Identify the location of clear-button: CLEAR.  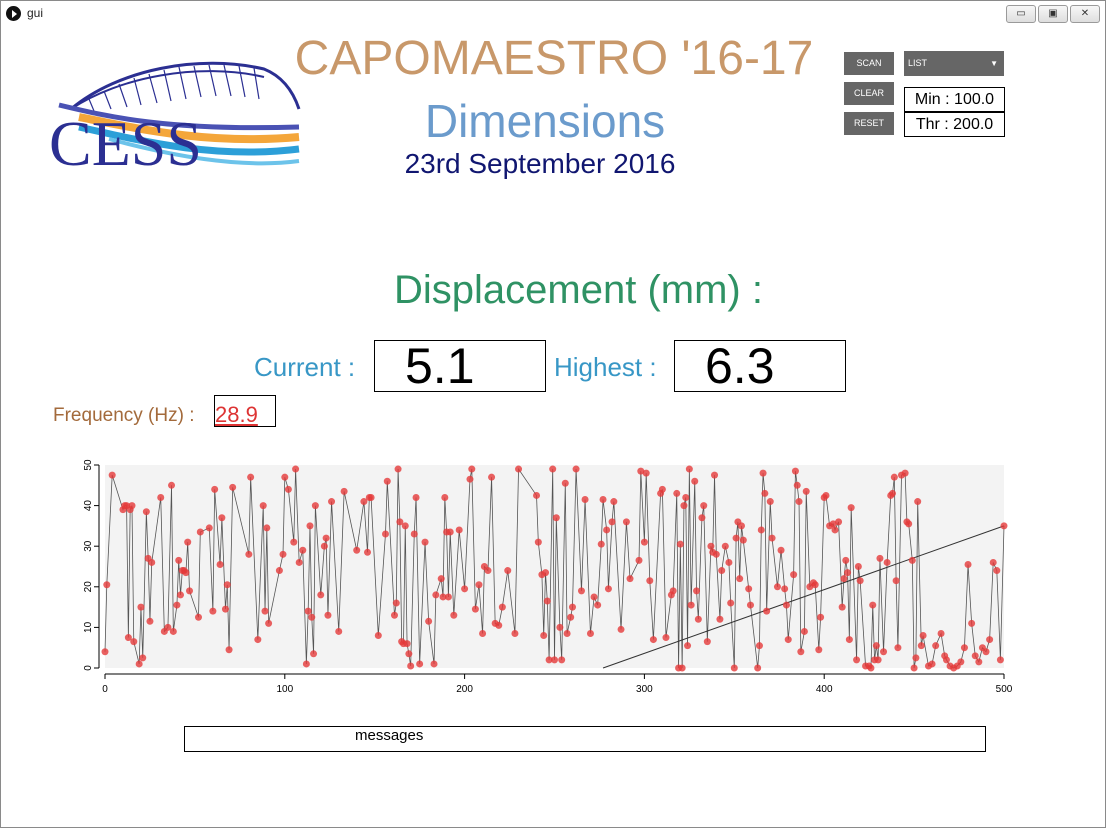
(869, 93).